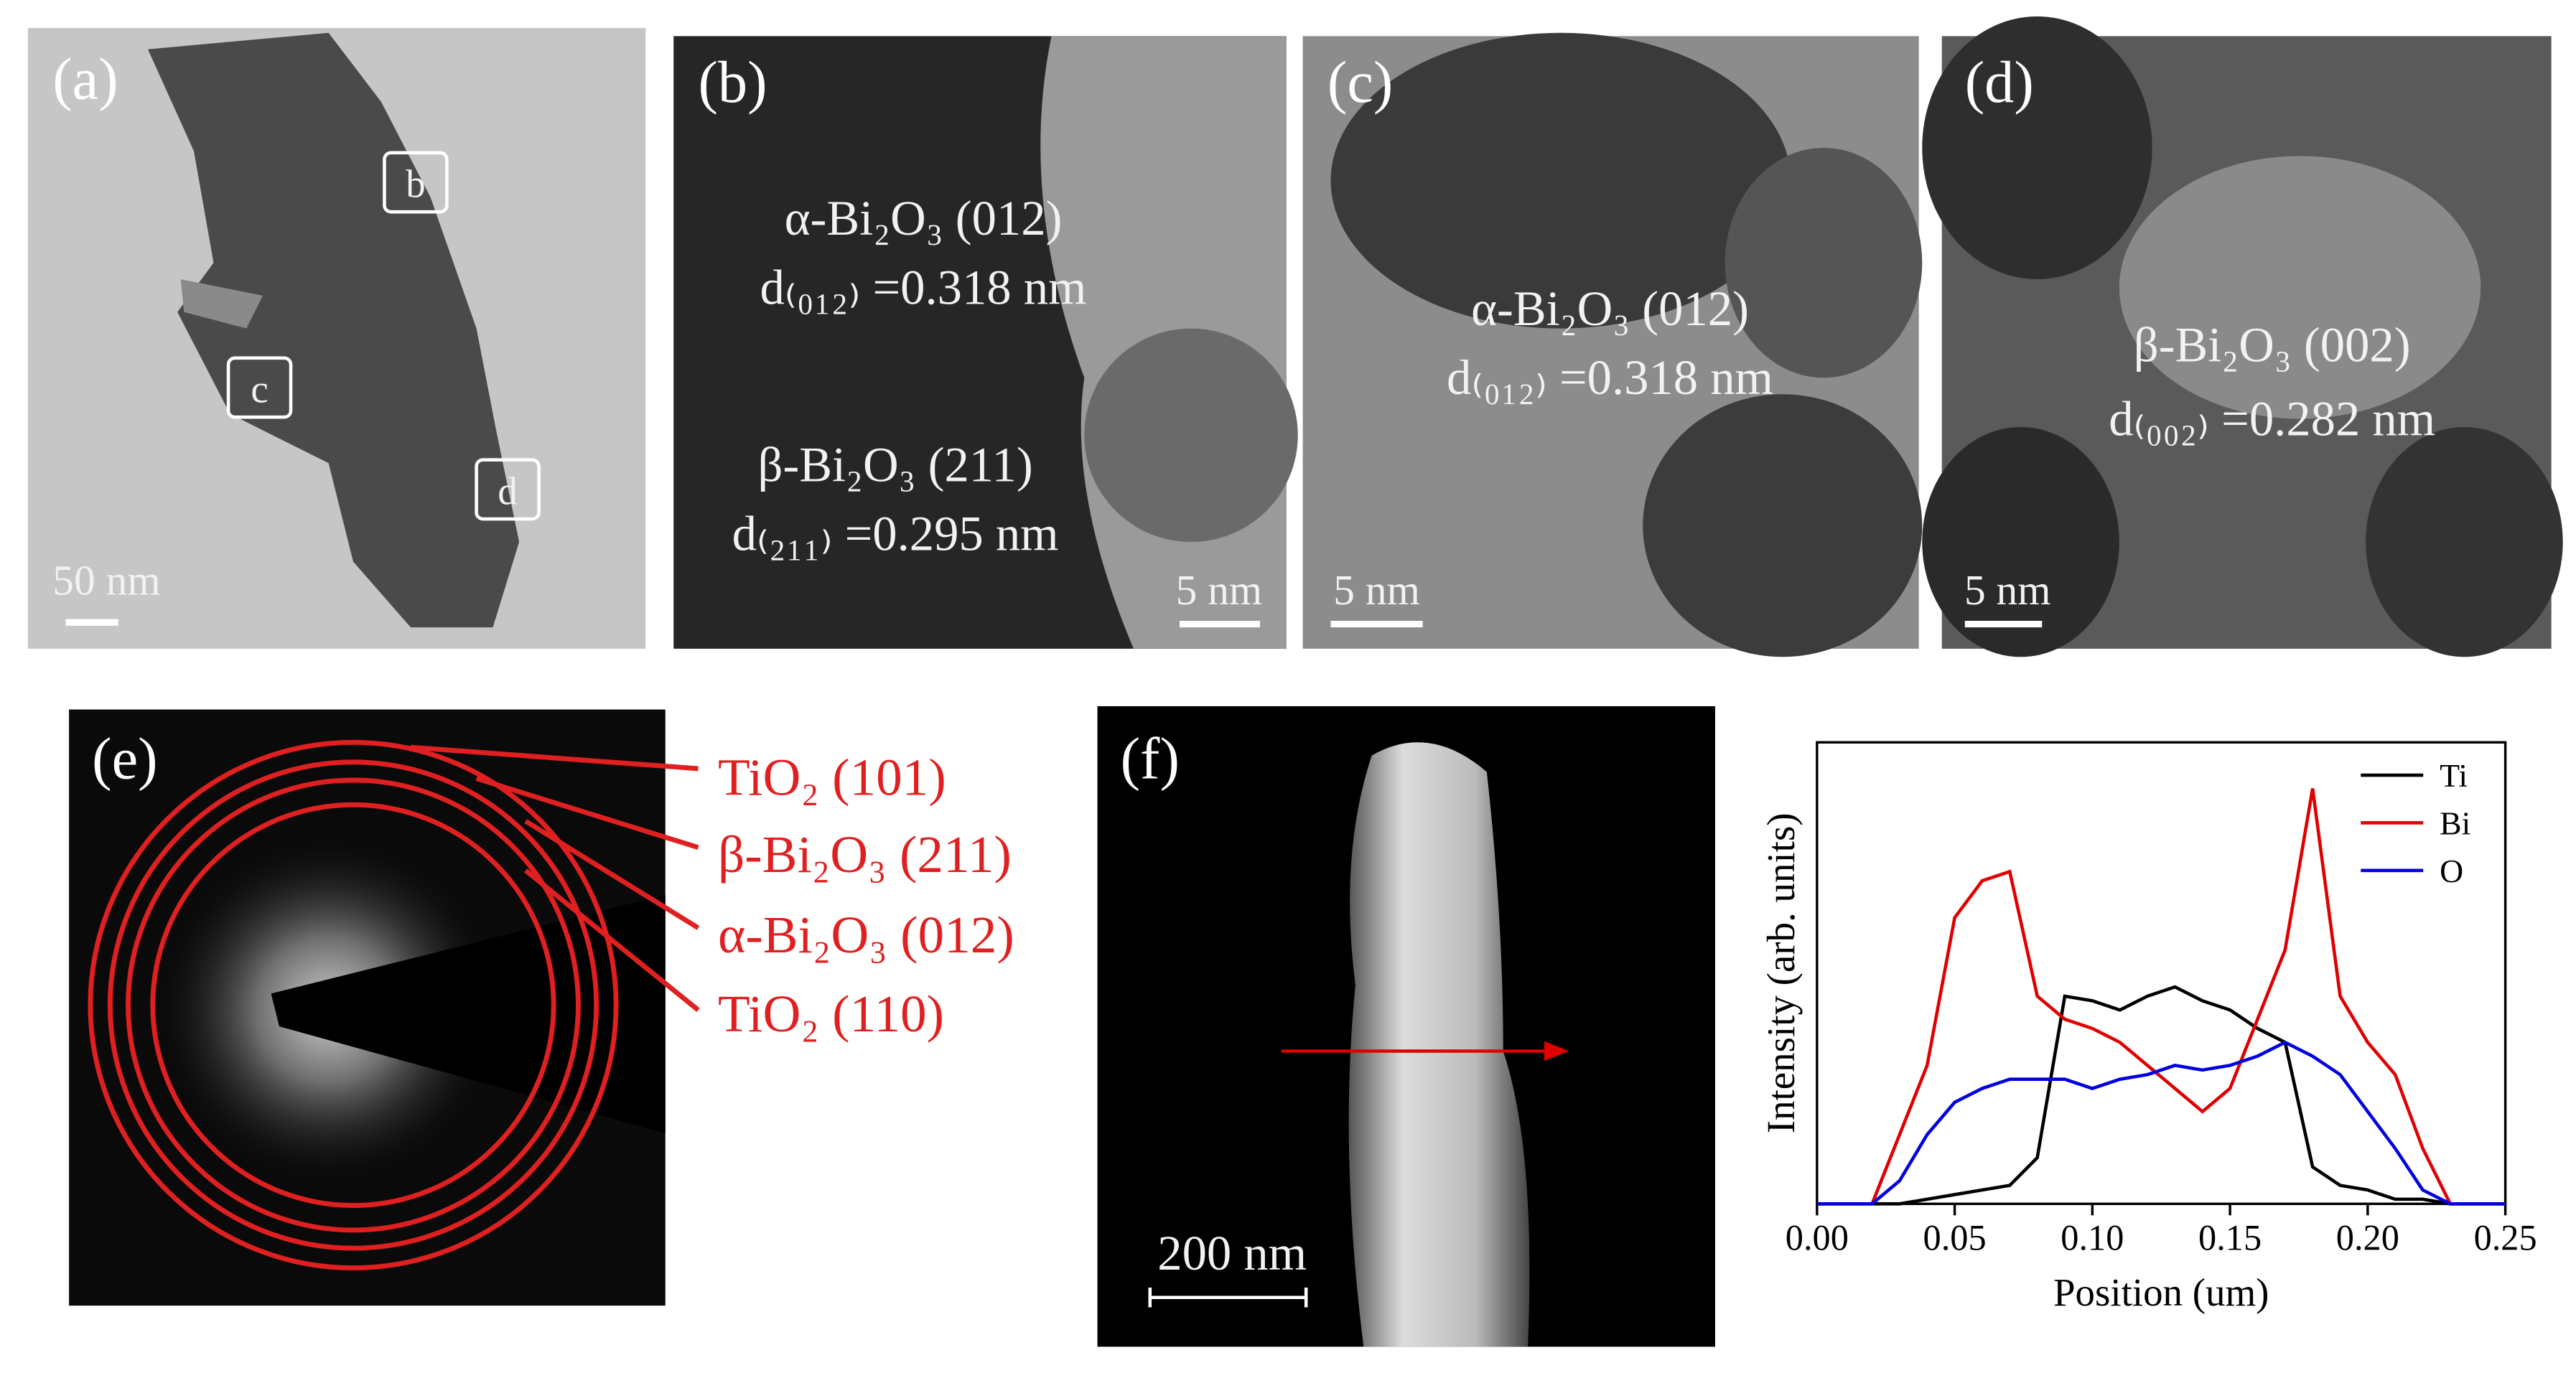 This screenshot has height=1373, width=2576. I want to click on region-label: d, so click(507, 491).